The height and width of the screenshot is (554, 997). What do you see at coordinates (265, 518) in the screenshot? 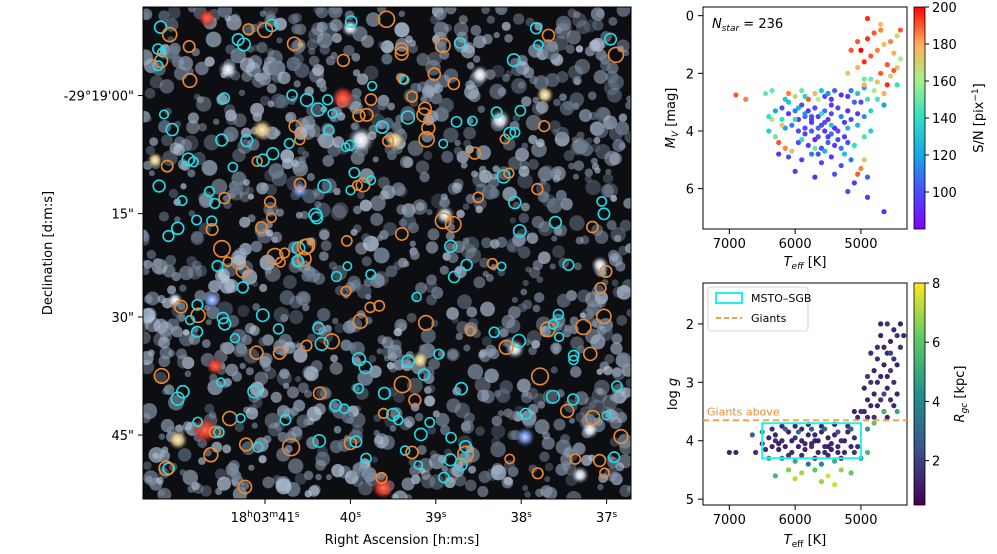
I see `image-xtick-label: 18h03m41s` at bounding box center [265, 518].